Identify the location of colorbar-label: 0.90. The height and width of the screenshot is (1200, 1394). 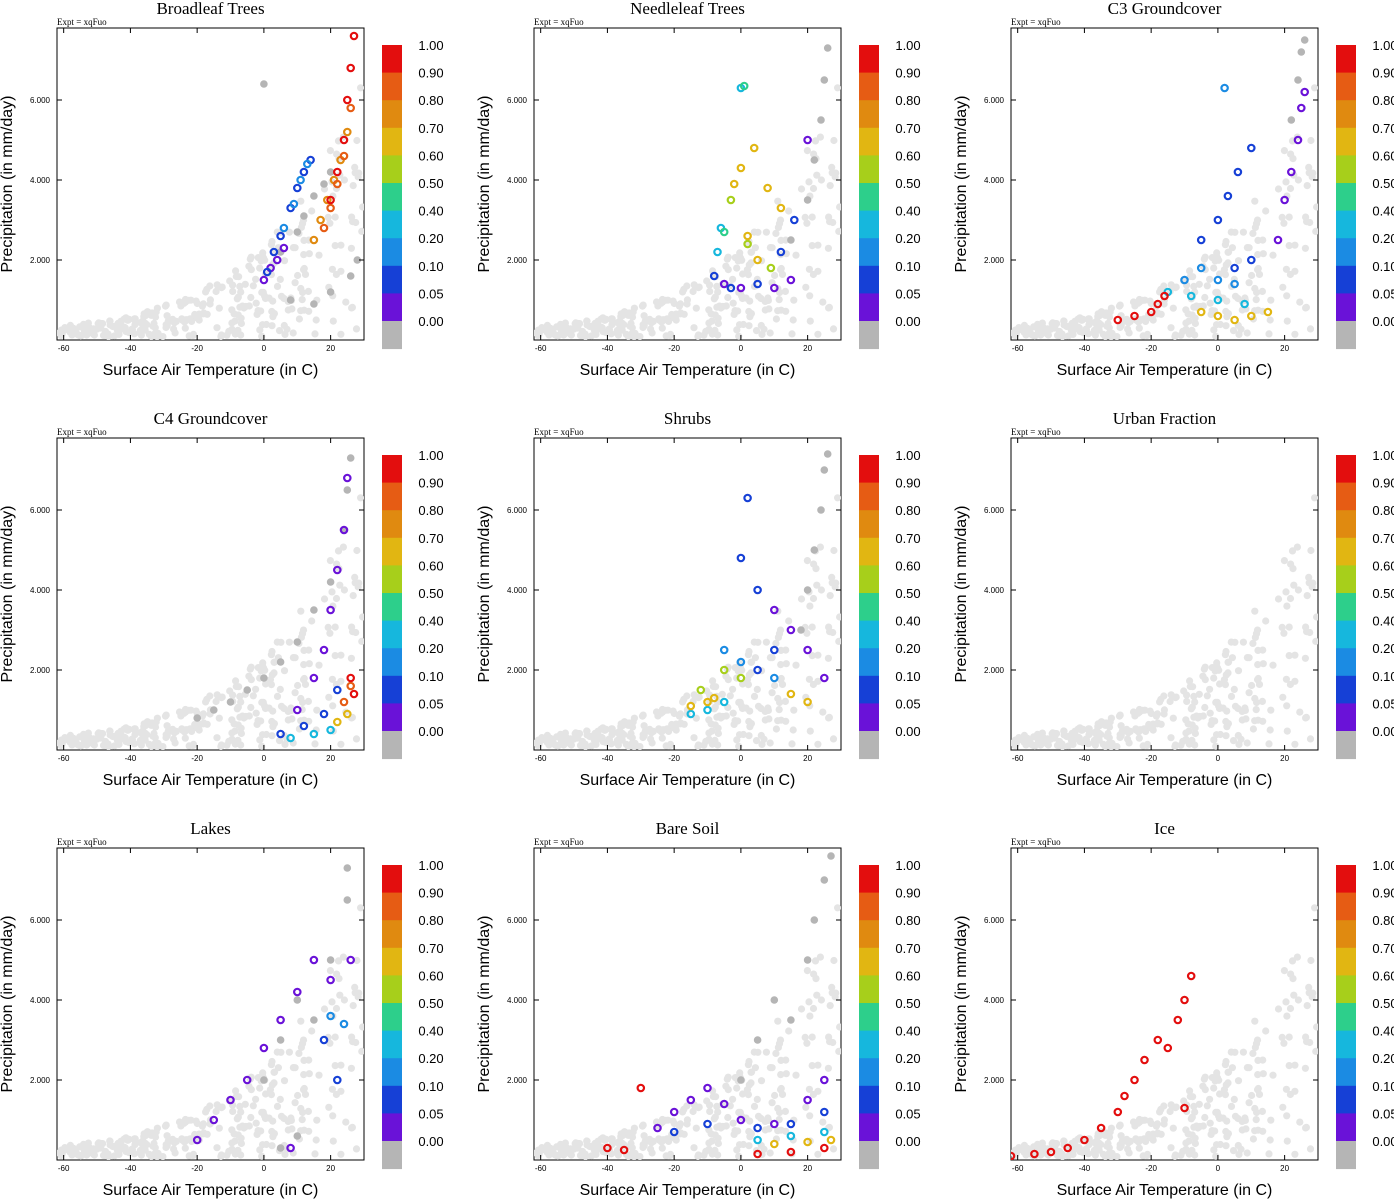
(1383, 893).